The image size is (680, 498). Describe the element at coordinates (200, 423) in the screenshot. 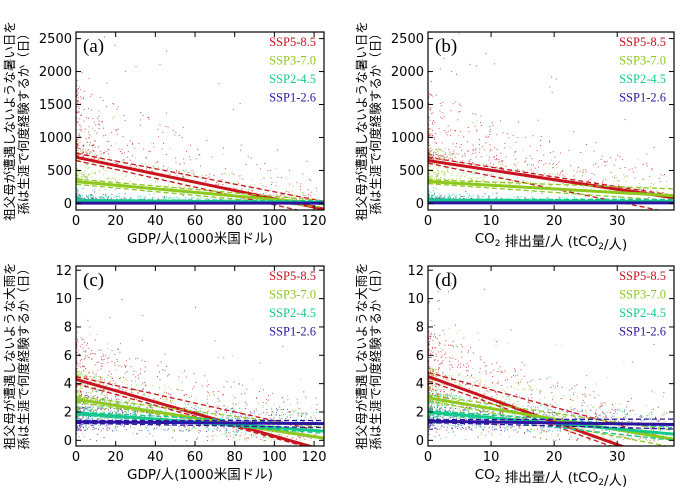

I see `fit-SSP1-2.6` at that location.